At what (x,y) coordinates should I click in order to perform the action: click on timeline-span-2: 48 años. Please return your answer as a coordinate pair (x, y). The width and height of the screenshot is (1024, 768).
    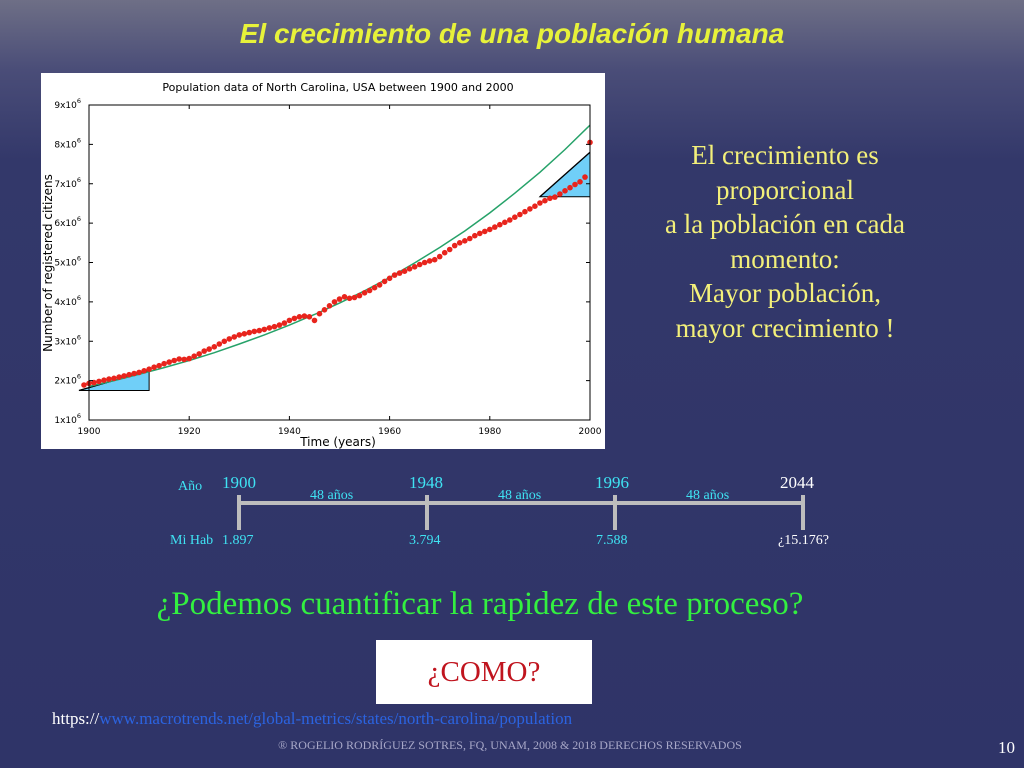
    Looking at the image, I should click on (520, 495).